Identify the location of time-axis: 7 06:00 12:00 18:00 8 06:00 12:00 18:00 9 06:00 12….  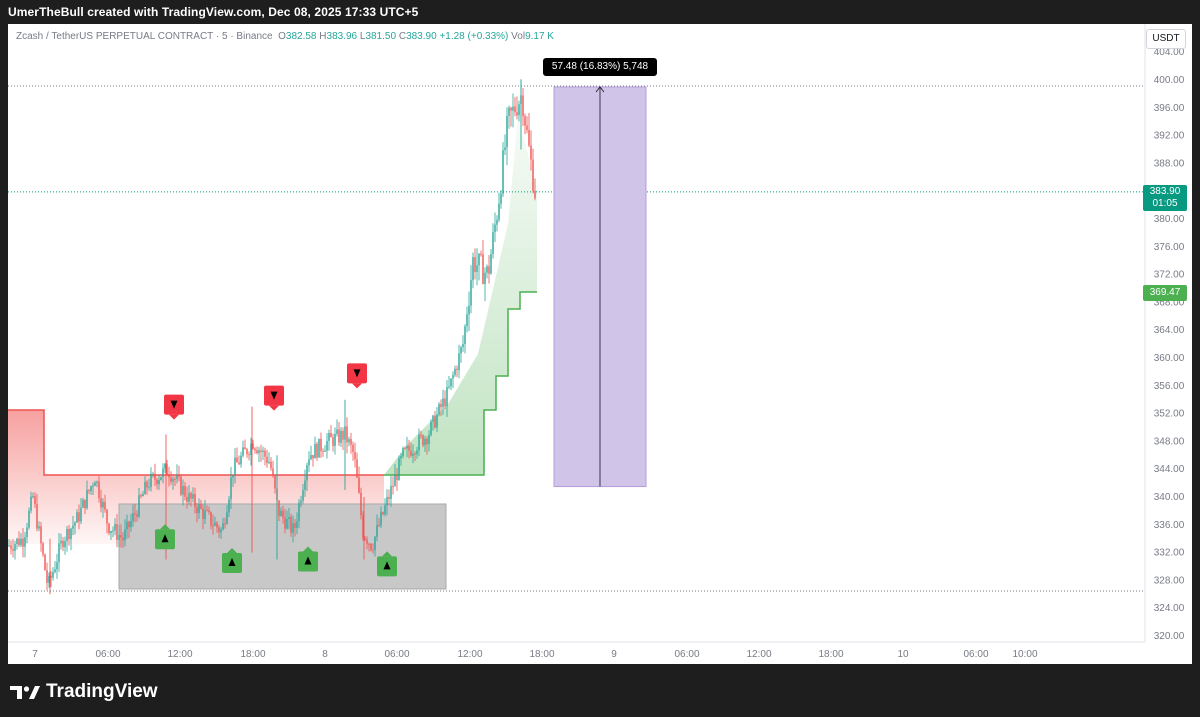
(535, 654).